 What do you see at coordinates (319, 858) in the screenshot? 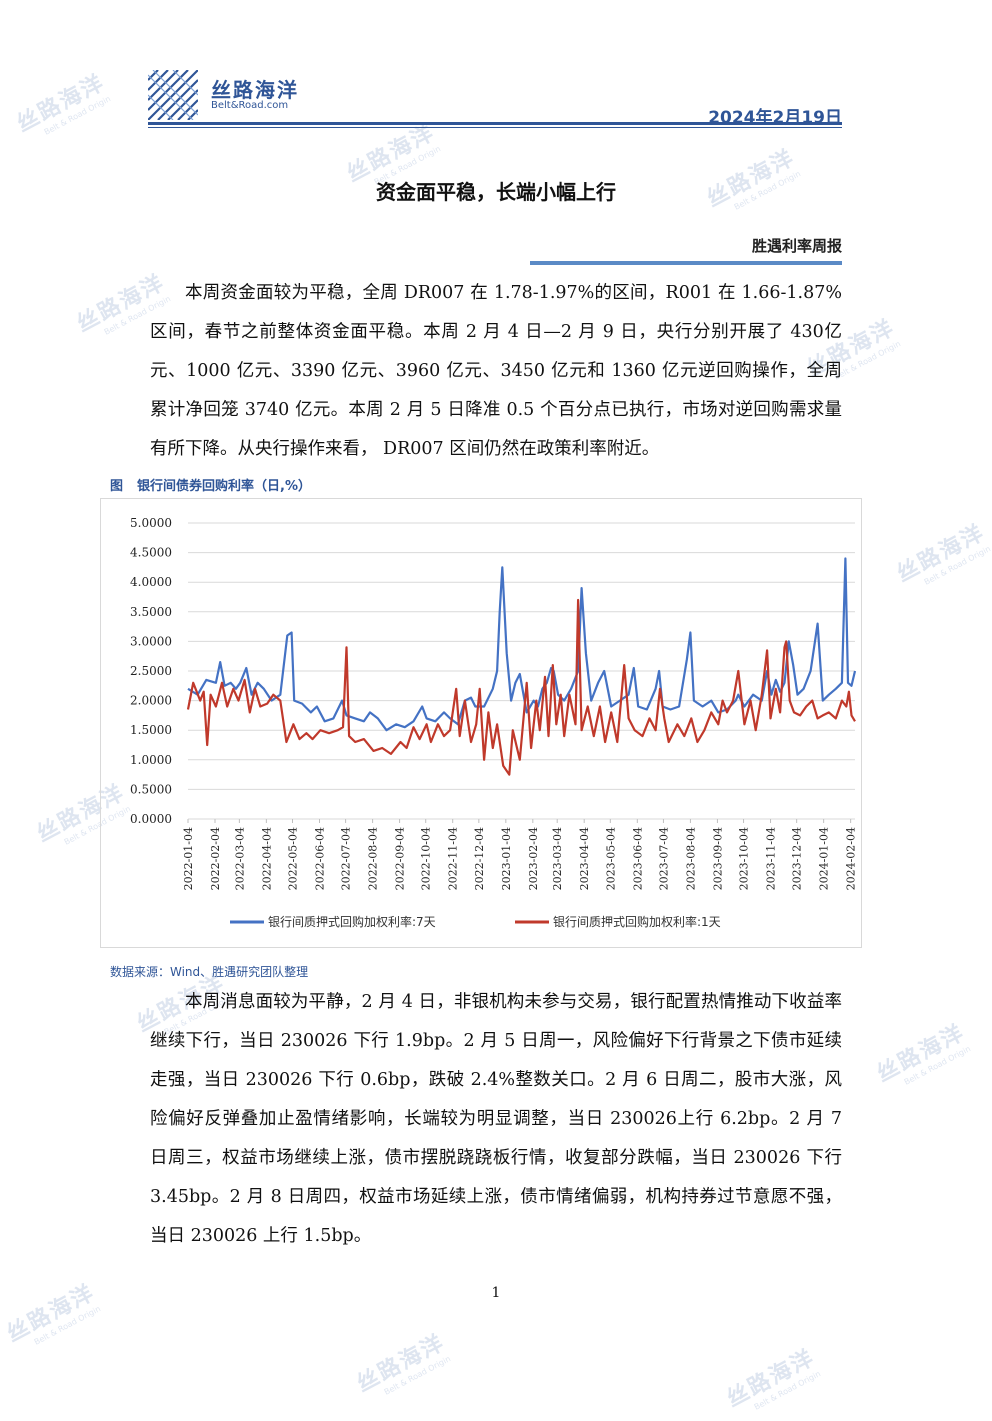
I see `x-tick-label: 2022-06-04` at bounding box center [319, 858].